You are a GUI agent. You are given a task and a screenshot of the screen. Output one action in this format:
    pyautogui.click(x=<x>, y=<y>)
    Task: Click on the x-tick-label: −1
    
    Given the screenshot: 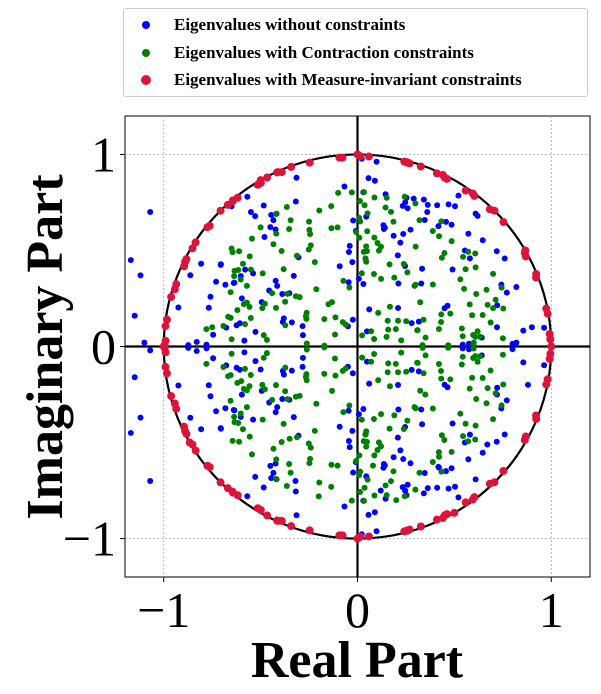 What is the action you would take?
    pyautogui.click(x=163, y=610)
    